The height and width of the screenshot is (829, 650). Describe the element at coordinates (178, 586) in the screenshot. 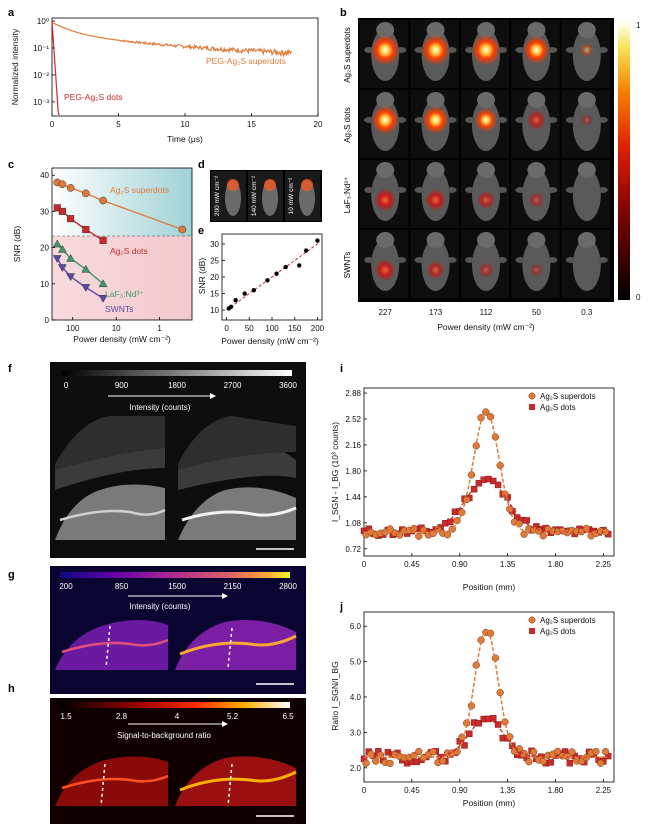

I see `colorbar-ticks-g: 200 850 1500 2150 2800` at that location.